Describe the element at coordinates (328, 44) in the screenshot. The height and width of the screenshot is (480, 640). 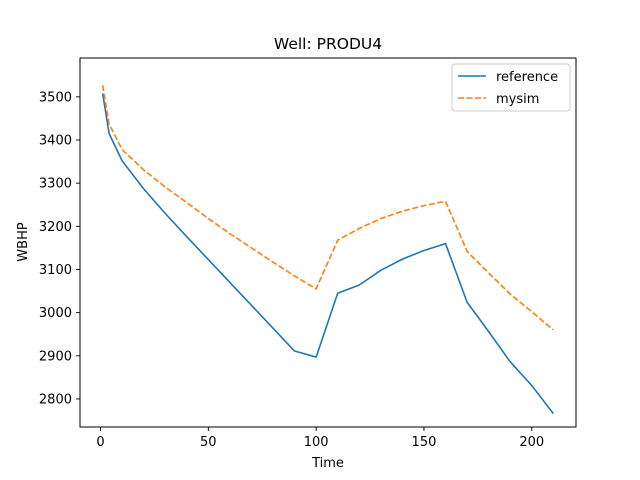
I see `chart-title: Well: PRODU4` at that location.